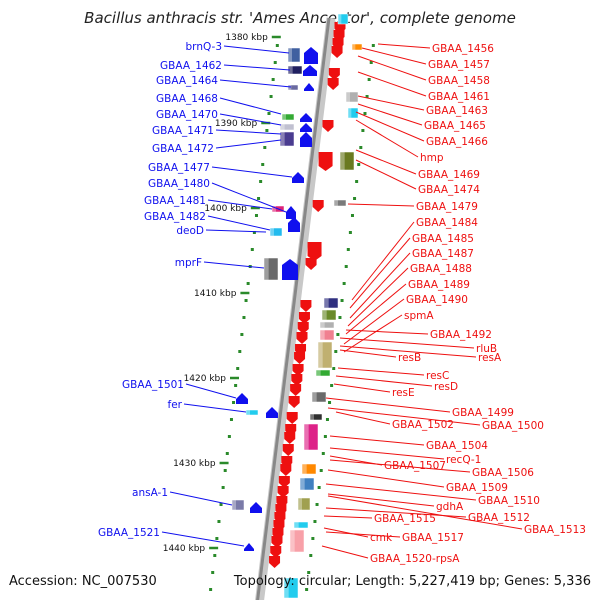 The height and width of the screenshot is (600, 600). Describe the element at coordinates (455, 126) in the screenshot. I see `gene-label-gbaa-1465: GBAA_1465` at that location.